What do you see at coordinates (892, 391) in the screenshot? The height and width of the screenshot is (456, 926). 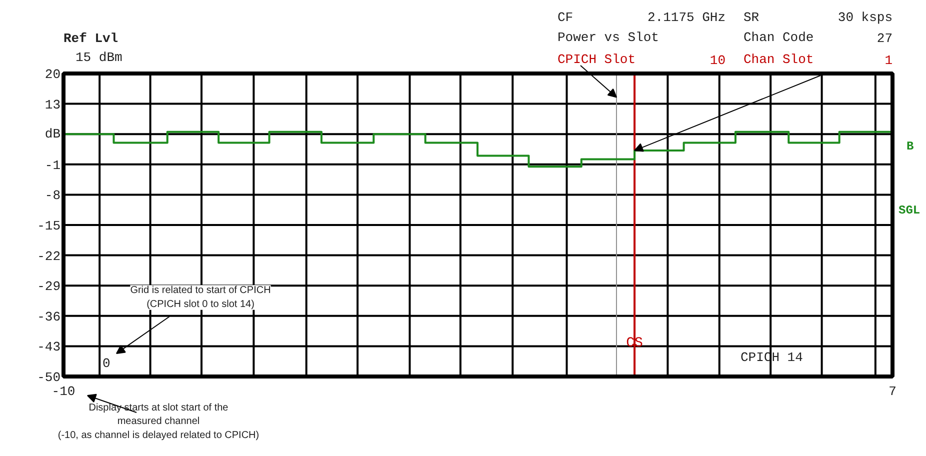 I see `x-tick-label: 7` at bounding box center [892, 391].